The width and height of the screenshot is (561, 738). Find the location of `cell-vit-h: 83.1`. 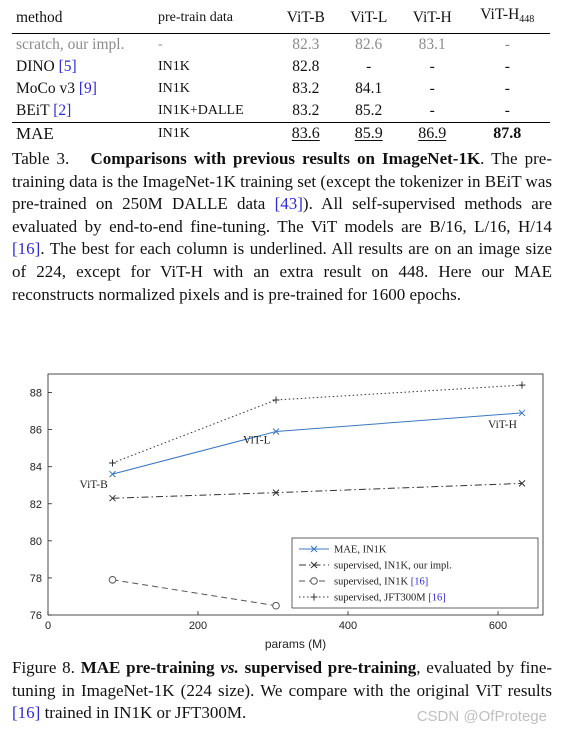

cell-vit-h: 83.1 is located at coordinates (432, 44).